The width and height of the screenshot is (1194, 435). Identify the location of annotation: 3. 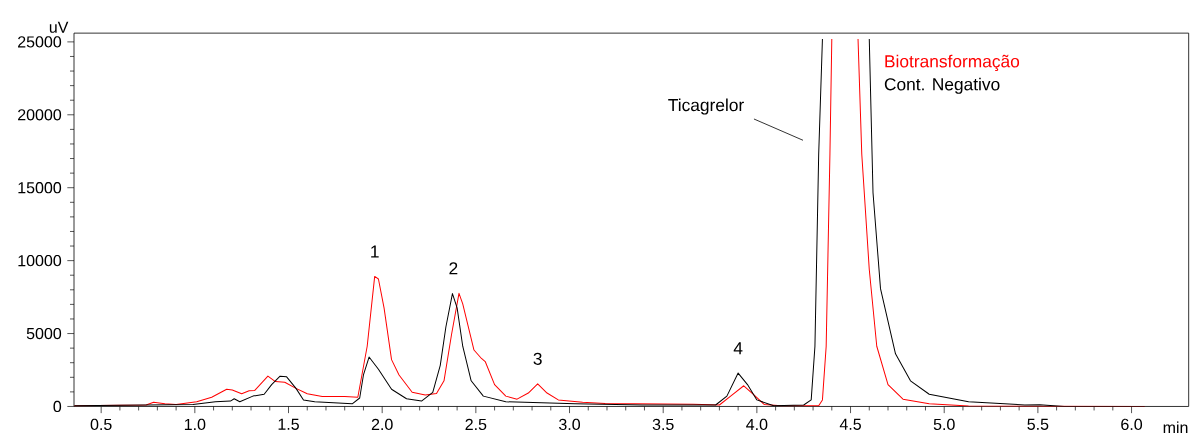
(537, 358).